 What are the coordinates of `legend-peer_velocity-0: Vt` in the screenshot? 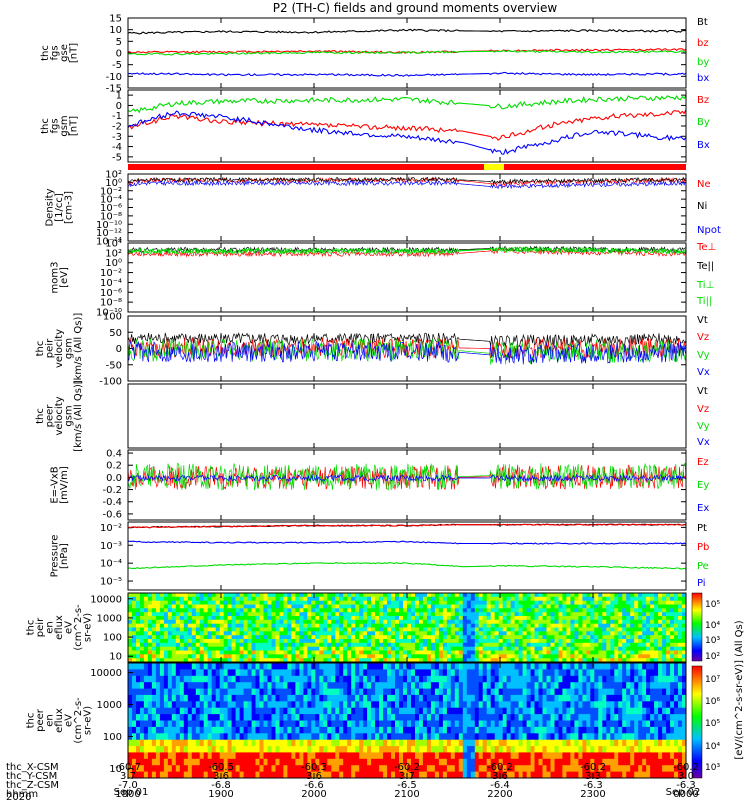 It's located at (702, 391).